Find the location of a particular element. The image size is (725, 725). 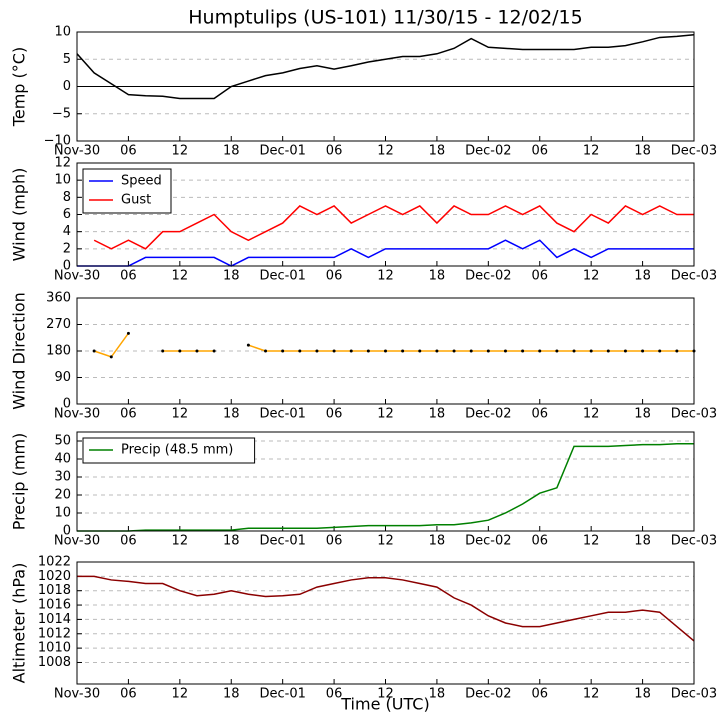

y-axis-label: Wind (mph) is located at coordinates (19, 215).